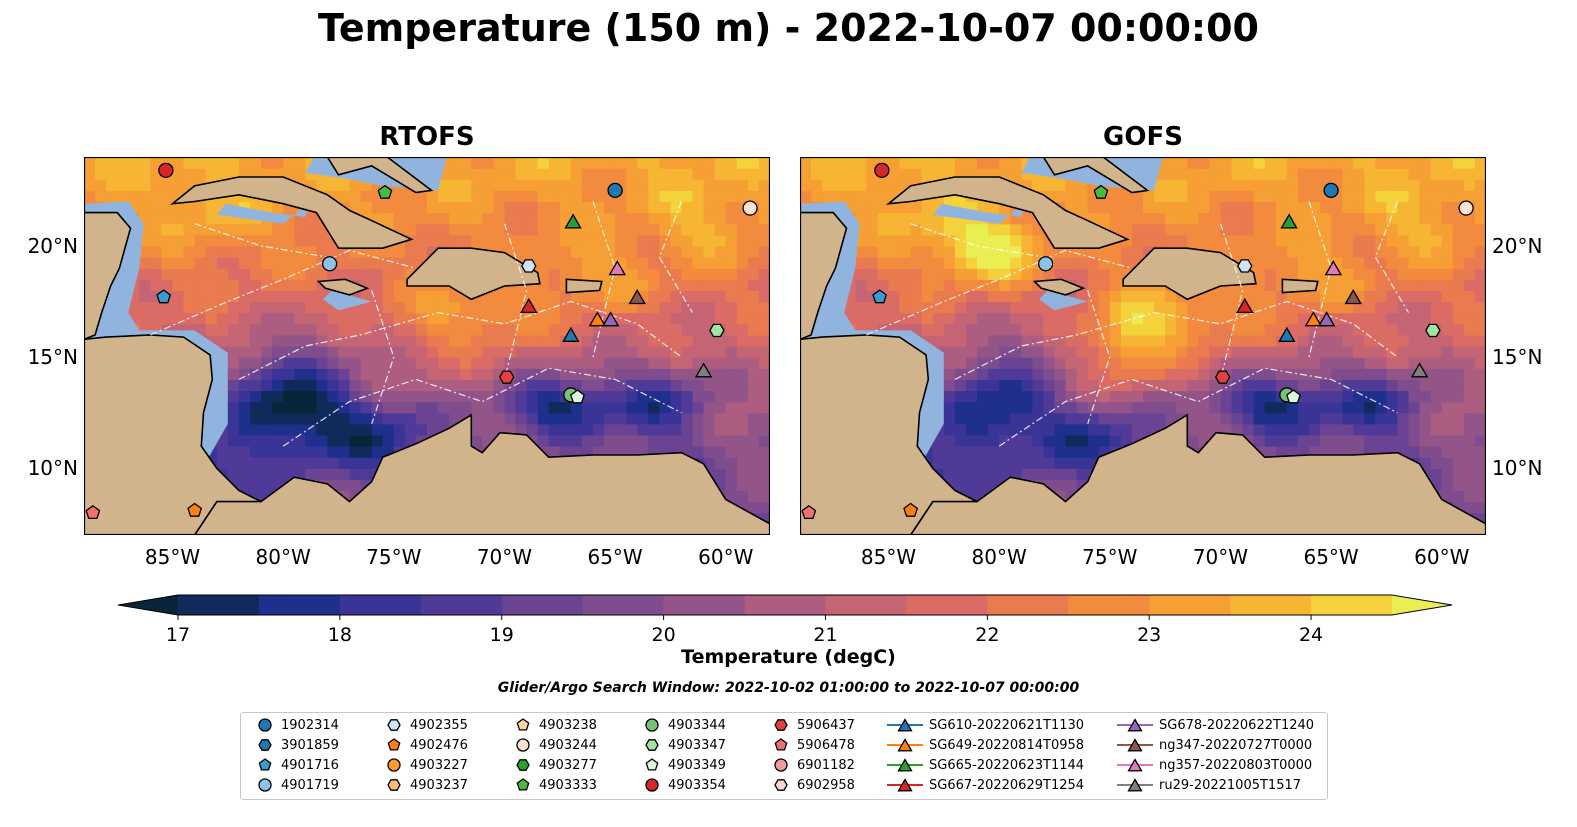 The image size is (1577, 827). What do you see at coordinates (1236, 745) in the screenshot?
I see `legend-label: ng347-20220727T0000` at bounding box center [1236, 745].